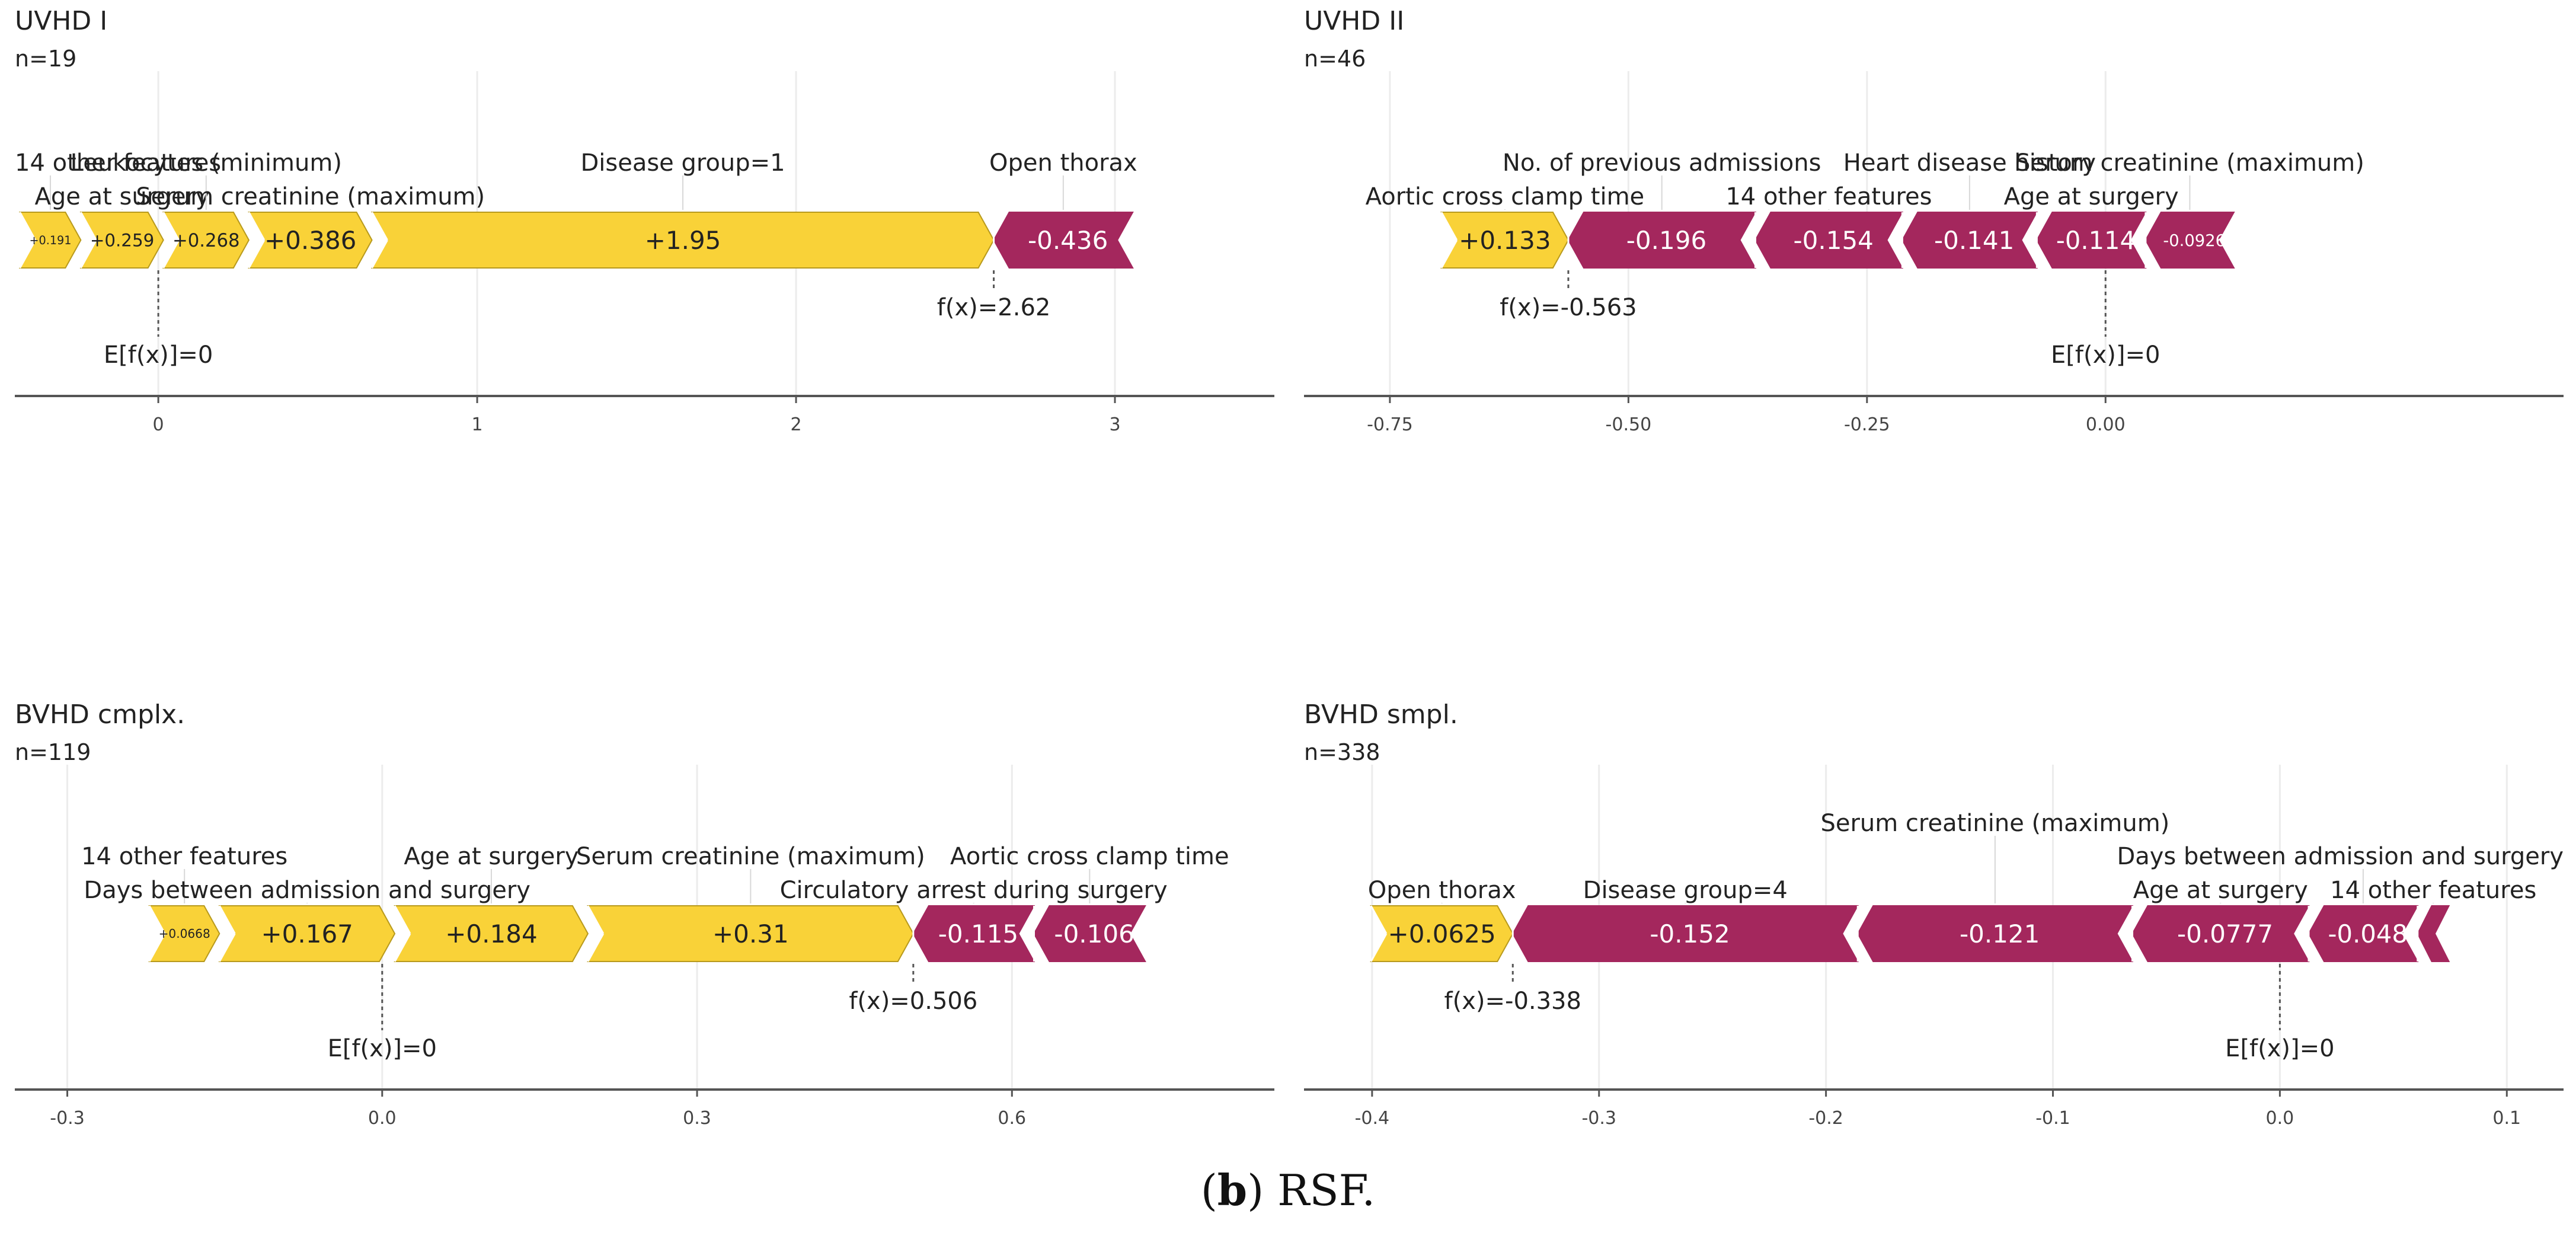 This screenshot has height=1233, width=2576. I want to click on segment-value-label: +0.133, so click(1505, 241).